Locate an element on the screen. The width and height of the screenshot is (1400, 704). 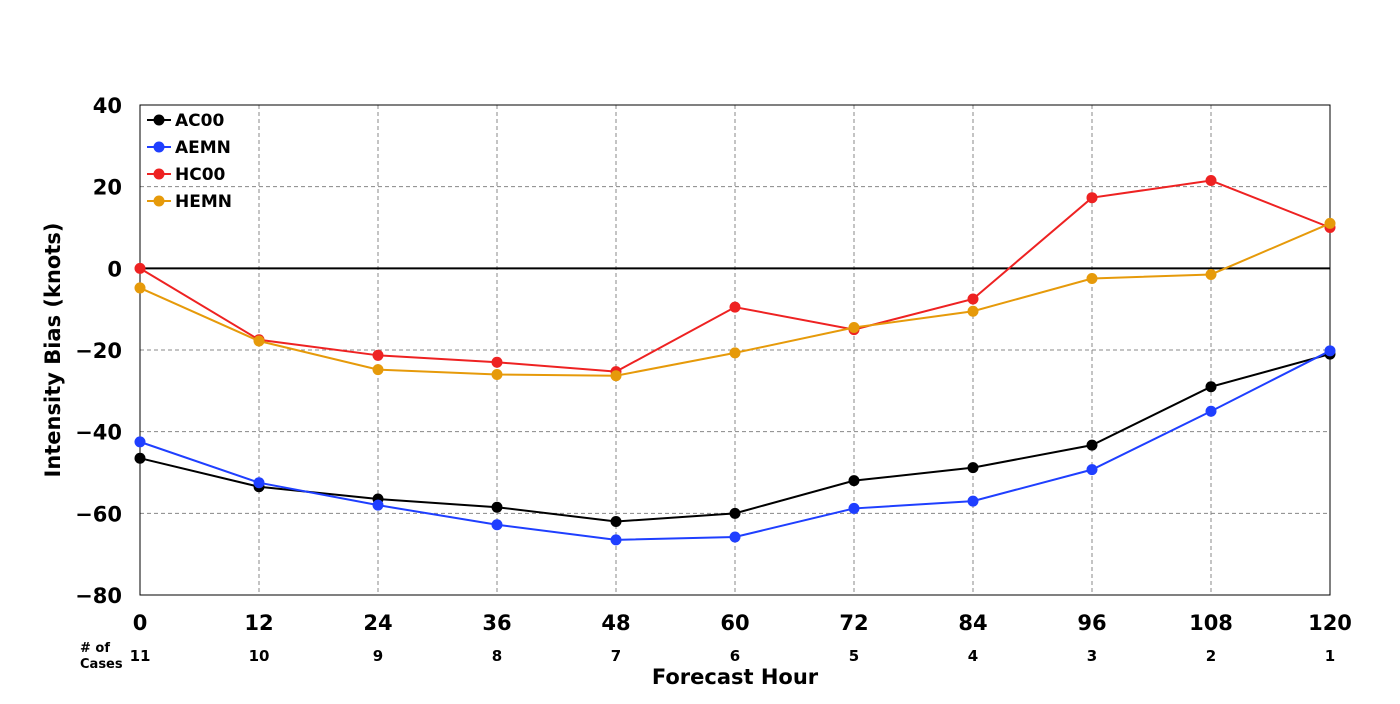
x-tick-label: 36 is located at coordinates (496, 623).